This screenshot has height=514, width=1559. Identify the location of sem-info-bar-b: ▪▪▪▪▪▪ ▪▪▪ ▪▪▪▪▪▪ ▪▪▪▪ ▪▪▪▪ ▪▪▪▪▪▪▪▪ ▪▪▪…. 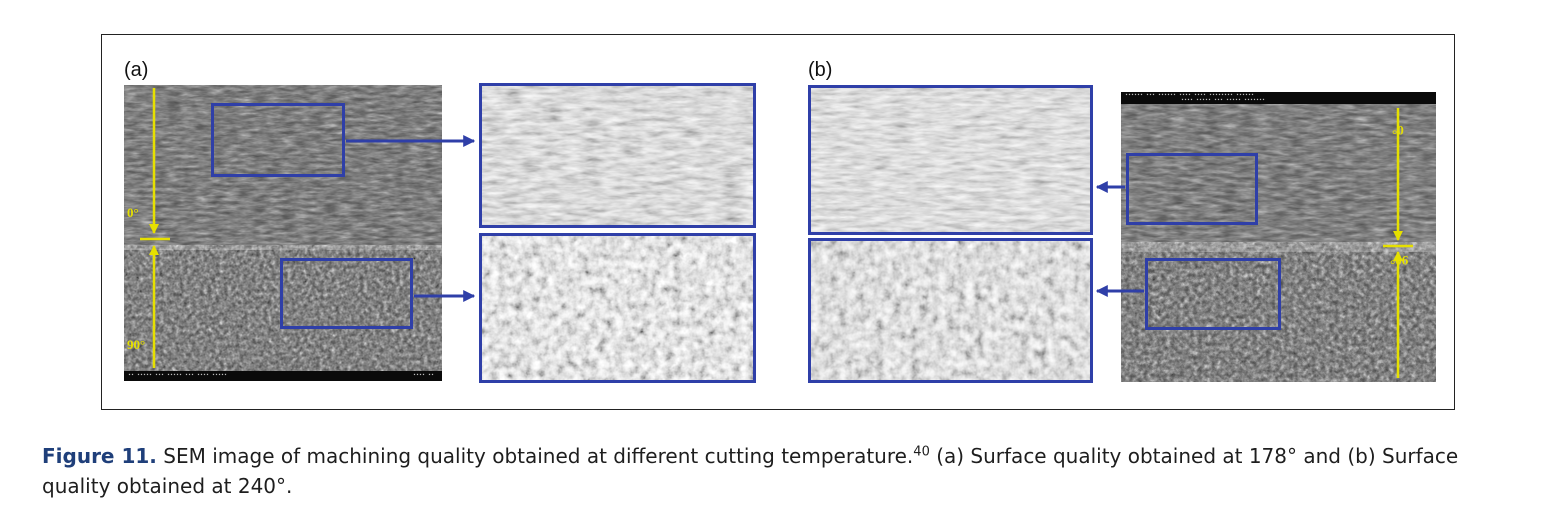
(1278, 98).